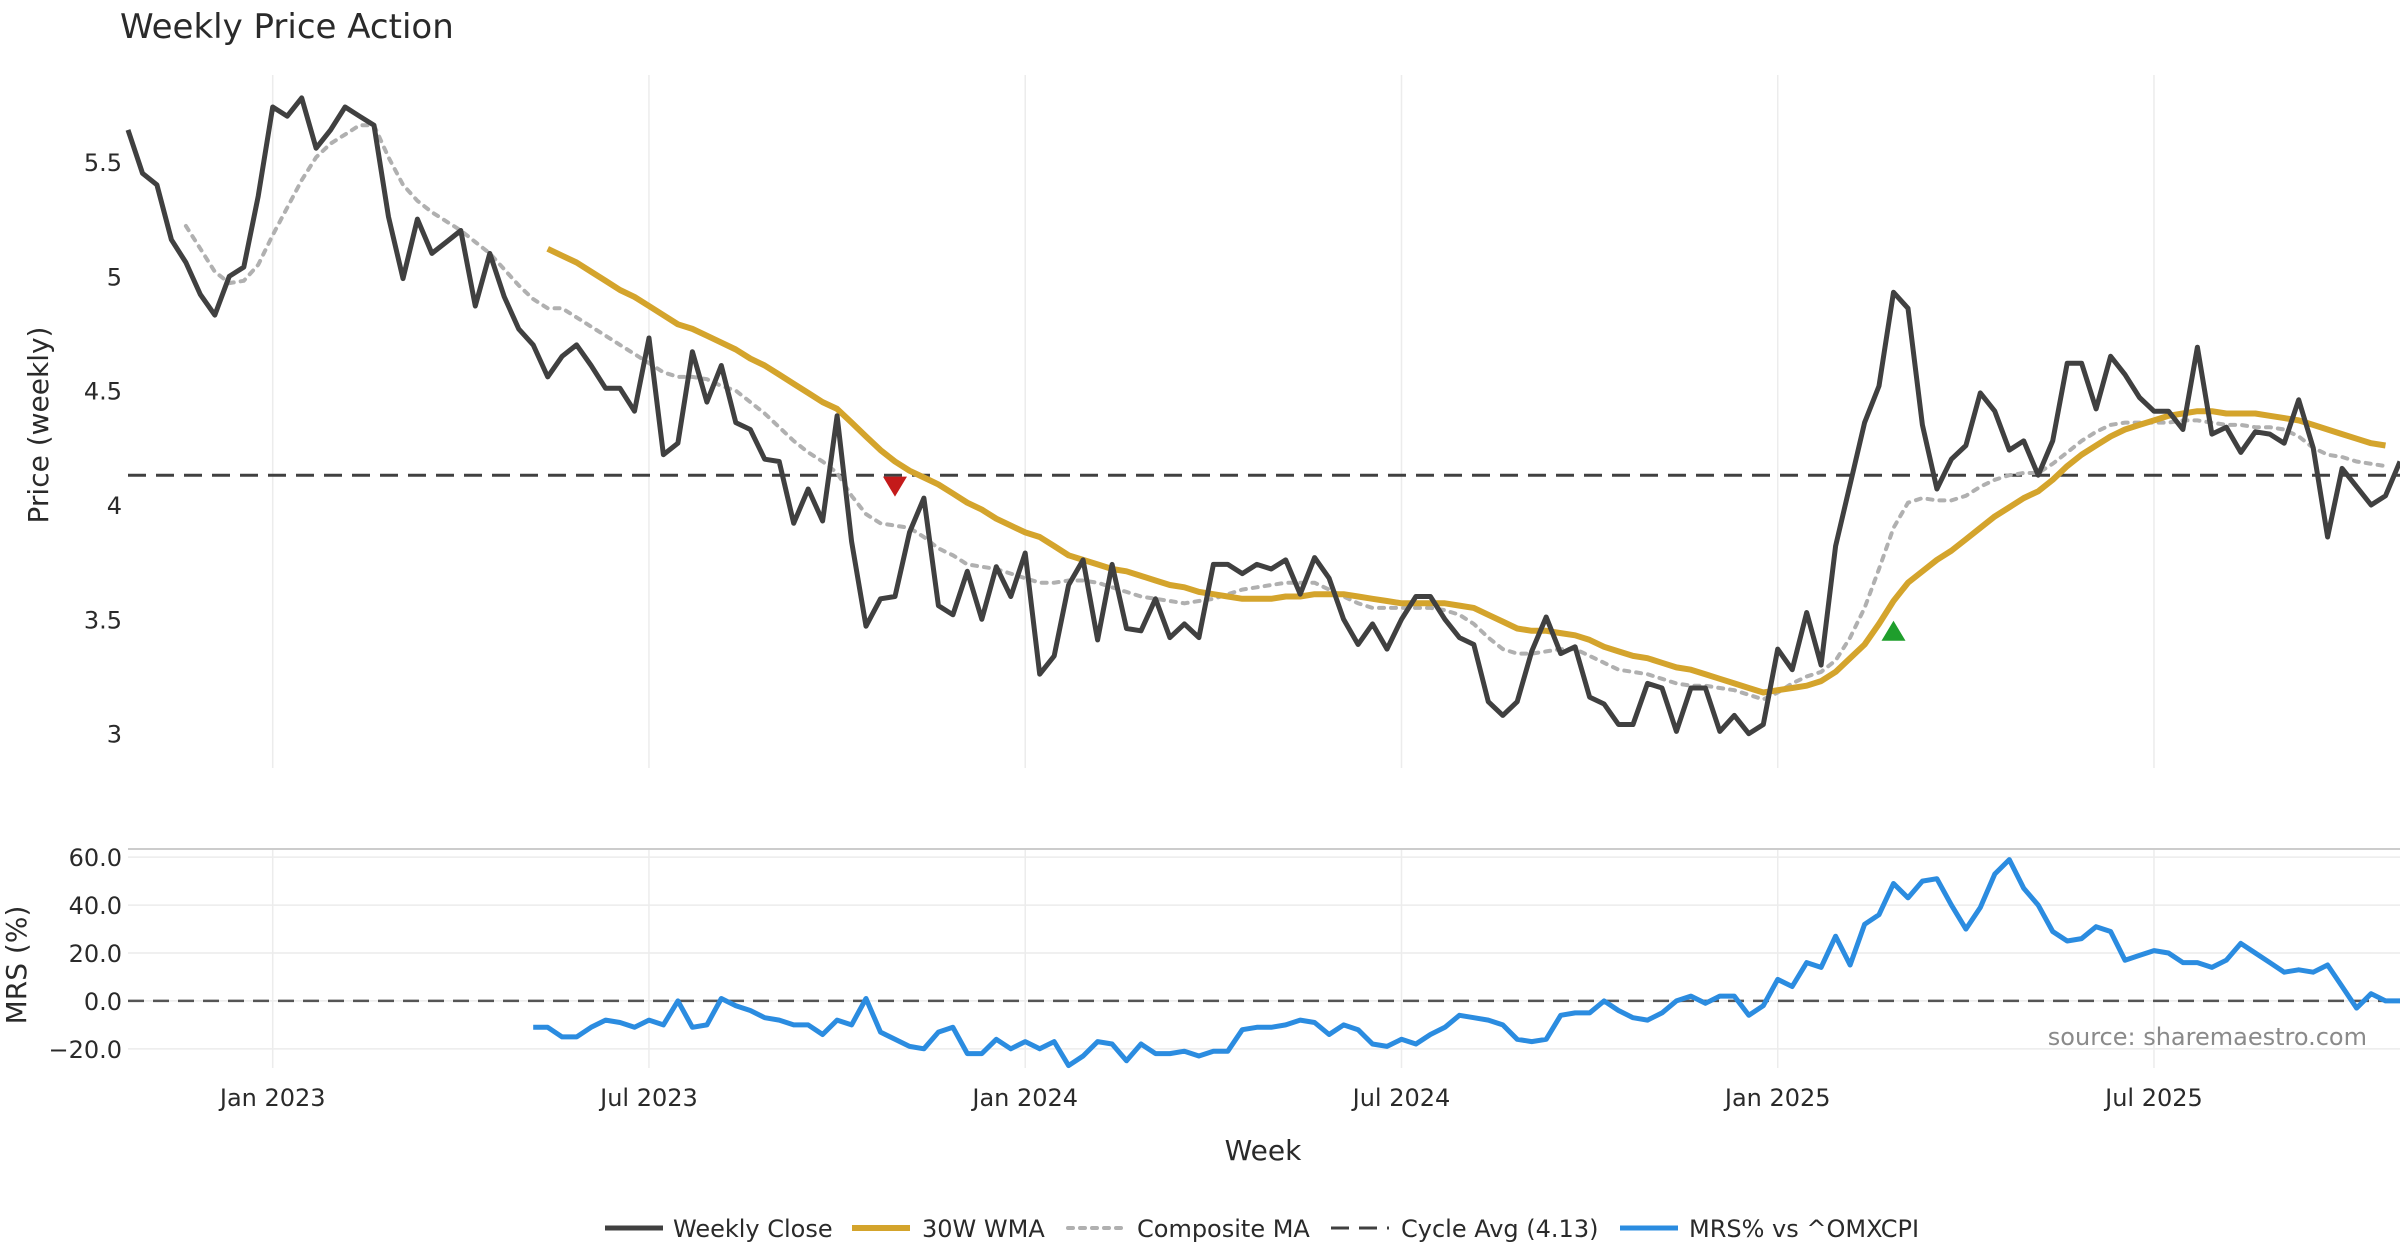 This screenshot has width=2400, height=1260. Describe the element at coordinates (38, 425) in the screenshot. I see `price-y-axis-label: Price (weekly)` at that location.